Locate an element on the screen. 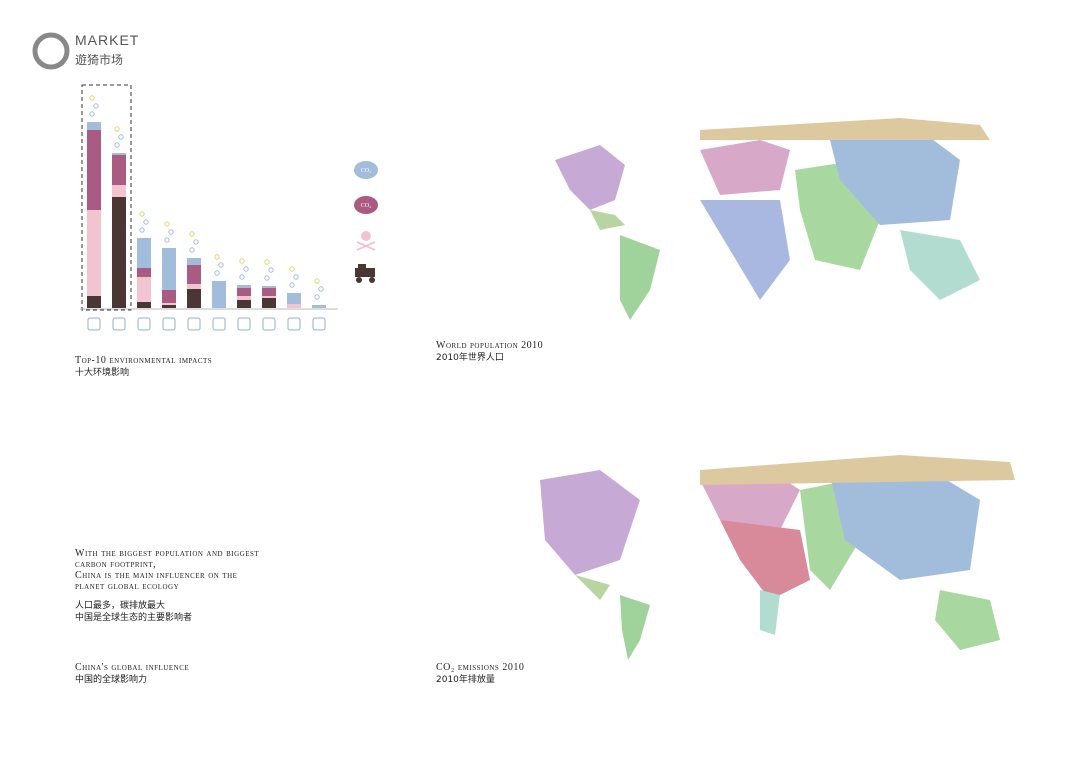  chart-caption-cn: 十大环境影响 is located at coordinates (102, 372).